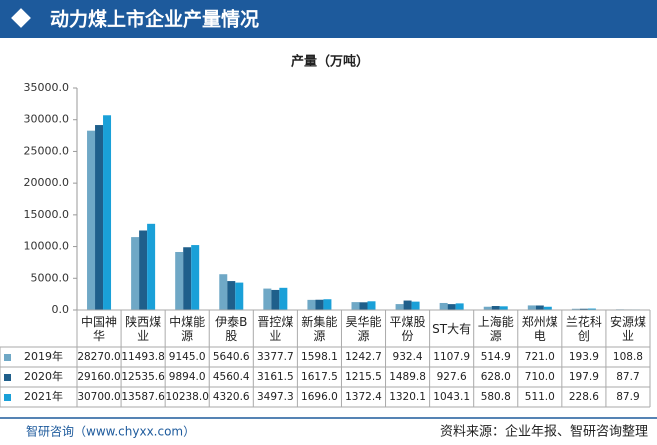 This screenshot has height=445, width=657. What do you see at coordinates (99, 357) in the screenshot?
I see `value-label: 28270.0` at bounding box center [99, 357].